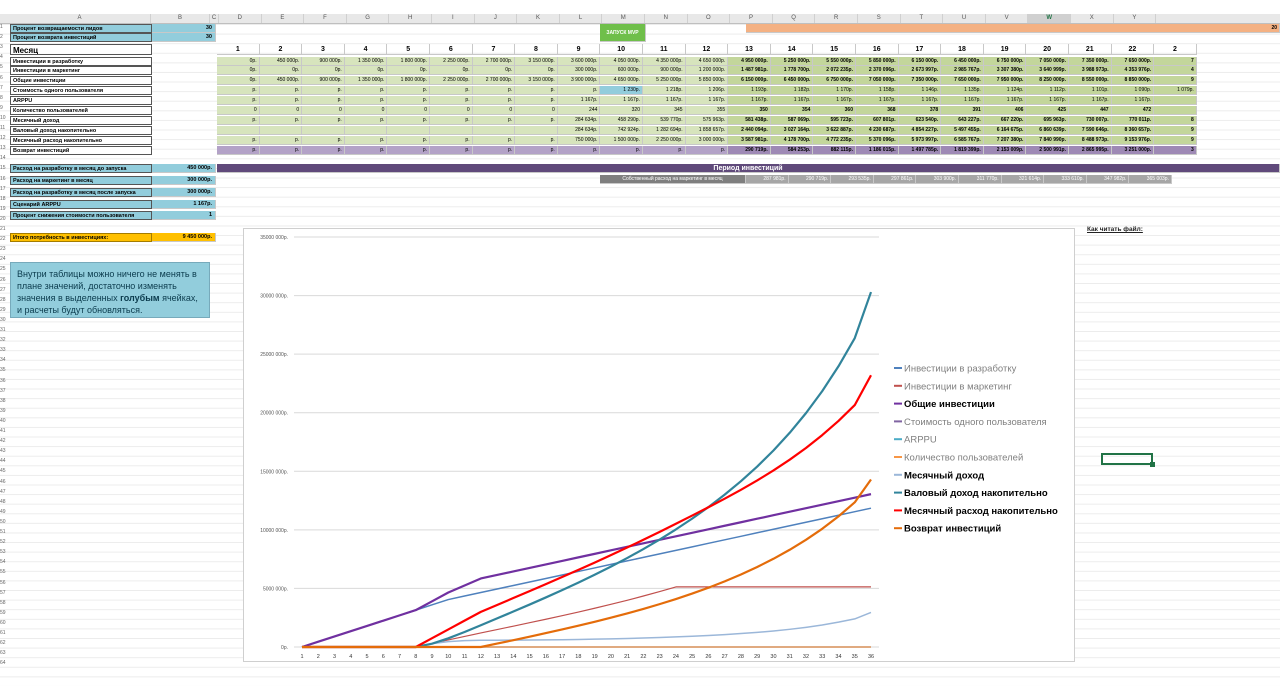 The image size is (1280, 686). What do you see at coordinates (834, 120) in the screenshot?
I see `data-cell: 595 723р.` at bounding box center [834, 120].